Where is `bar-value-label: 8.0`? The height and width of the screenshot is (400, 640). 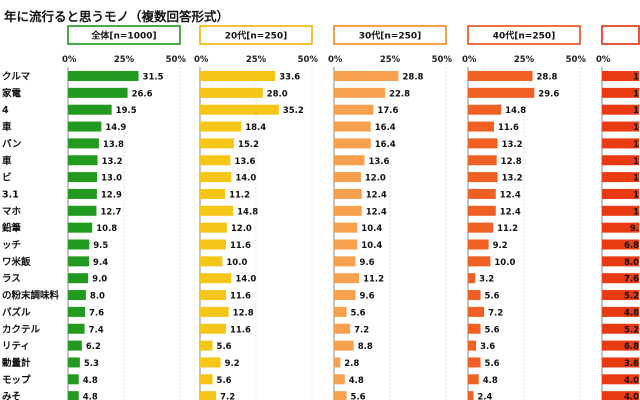
bar-value-label: 8.0 is located at coordinates (97, 297).